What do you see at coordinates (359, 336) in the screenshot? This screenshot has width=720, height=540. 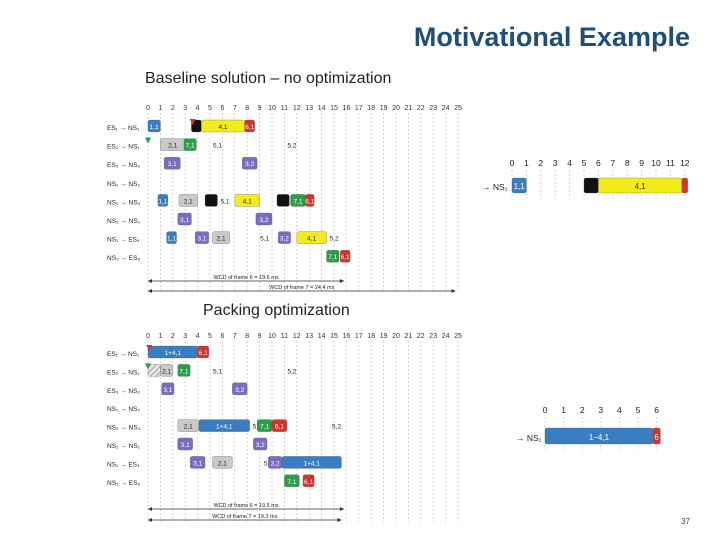 I see `packing-tick-label: 17` at bounding box center [359, 336].